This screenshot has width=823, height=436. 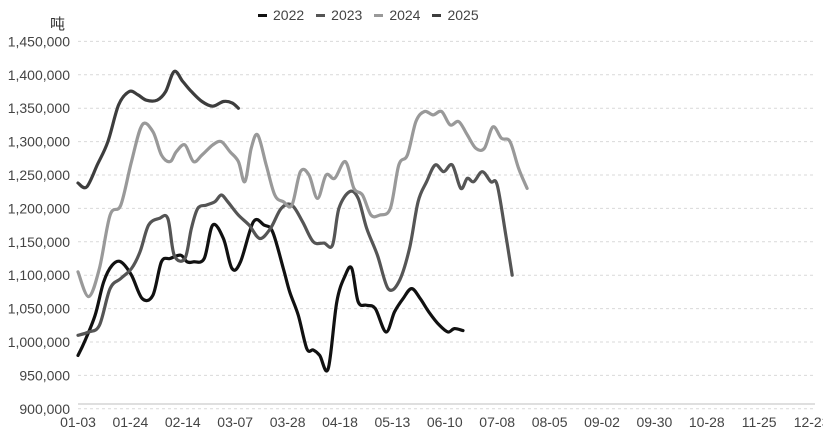 I want to click on series-line-2025, so click(x=158, y=129).